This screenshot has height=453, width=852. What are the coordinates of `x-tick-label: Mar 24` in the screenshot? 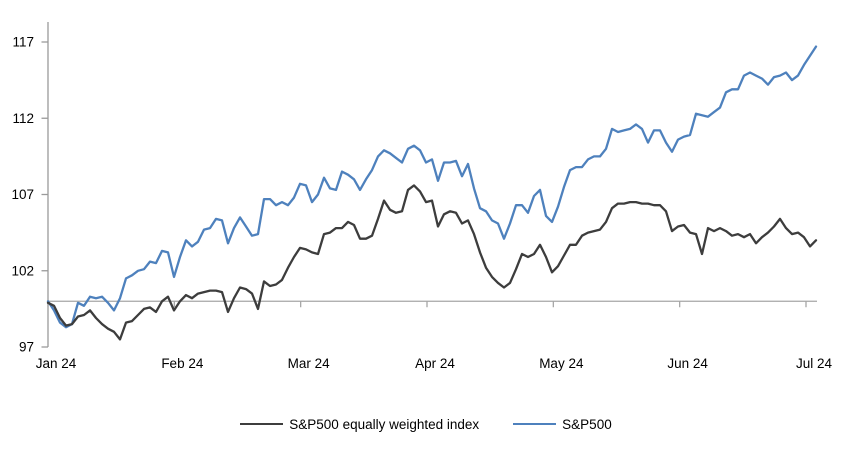 It's located at (309, 363).